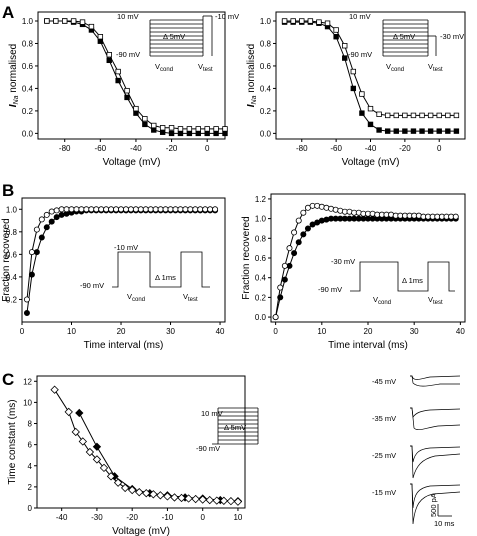  What do you see at coordinates (28, 66) in the screenshot?
I see `chart-a1-ytick-label: 0.6` at bounding box center [28, 66].